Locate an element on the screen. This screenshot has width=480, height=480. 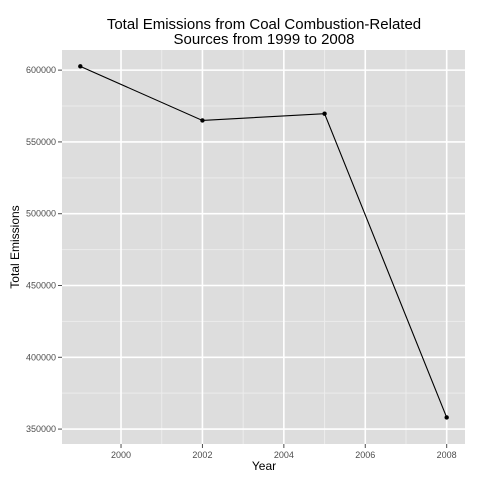
y-tick-label: 600000 is located at coordinates (41, 70).